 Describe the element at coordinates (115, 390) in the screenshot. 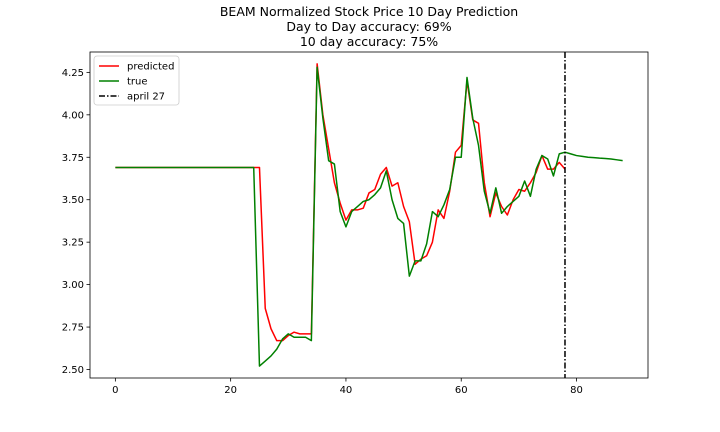

I see `x-tick-label: 0` at that location.